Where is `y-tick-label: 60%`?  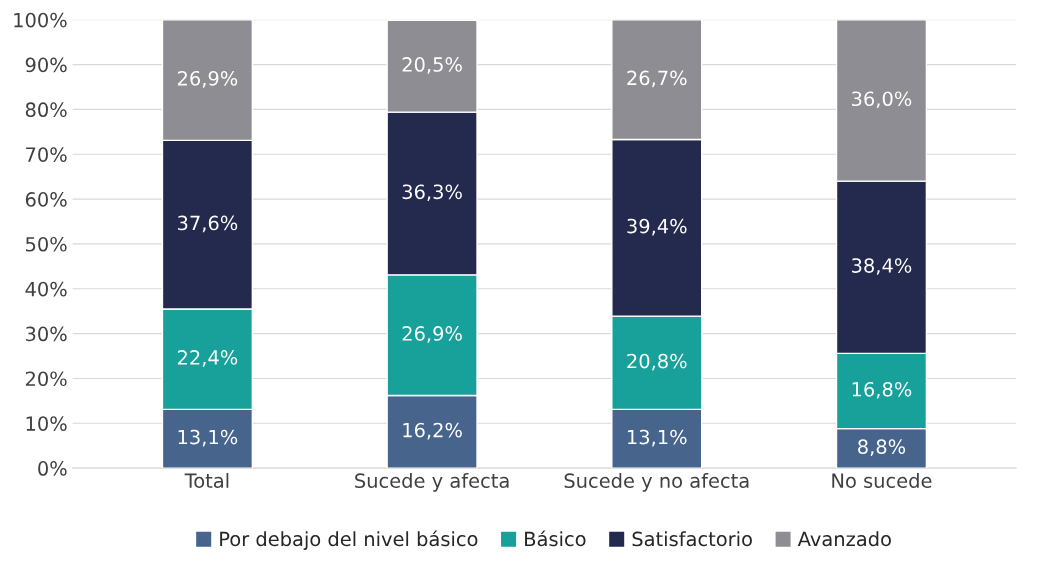
y-tick-label: 60% is located at coordinates (46, 199).